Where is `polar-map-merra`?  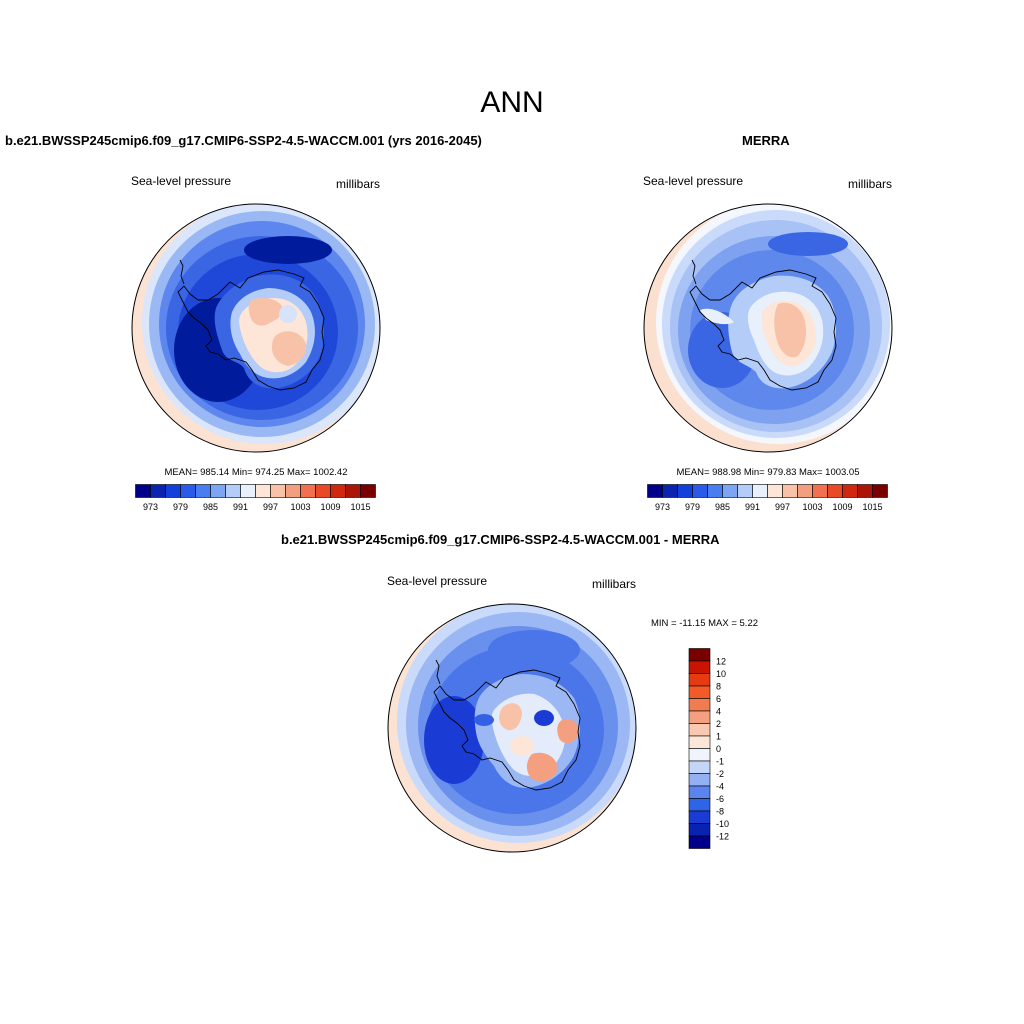 polar-map-merra is located at coordinates (768, 328).